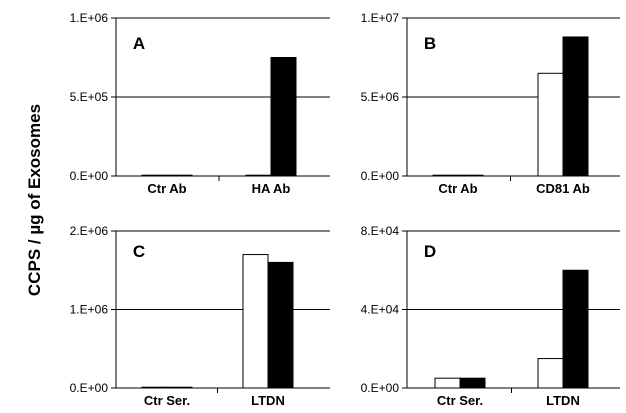 Image resolution: width=626 pixels, height=413 pixels. I want to click on y-axis-label: CCPS / µg of Exosomes, so click(34, 200).